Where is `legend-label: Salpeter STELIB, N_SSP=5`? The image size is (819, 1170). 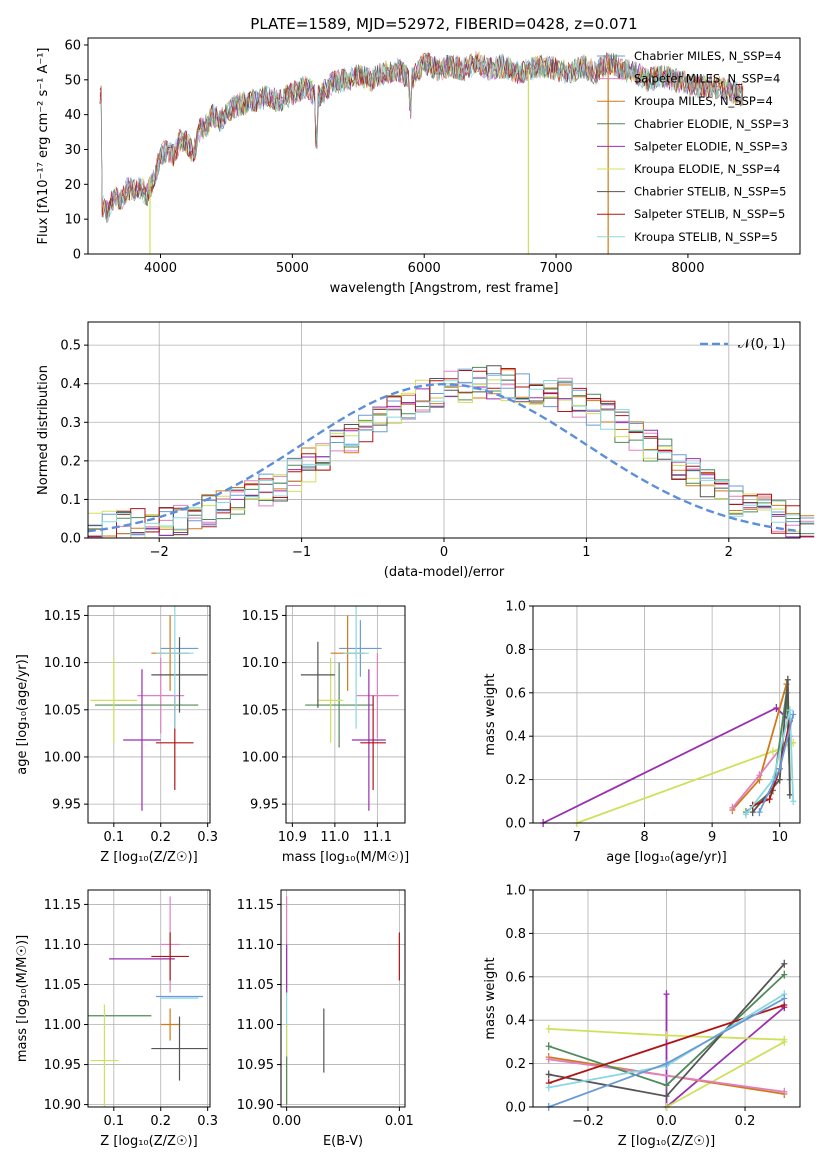
legend-label: Salpeter STELIB, N_SSP=5 is located at coordinates (709, 214).